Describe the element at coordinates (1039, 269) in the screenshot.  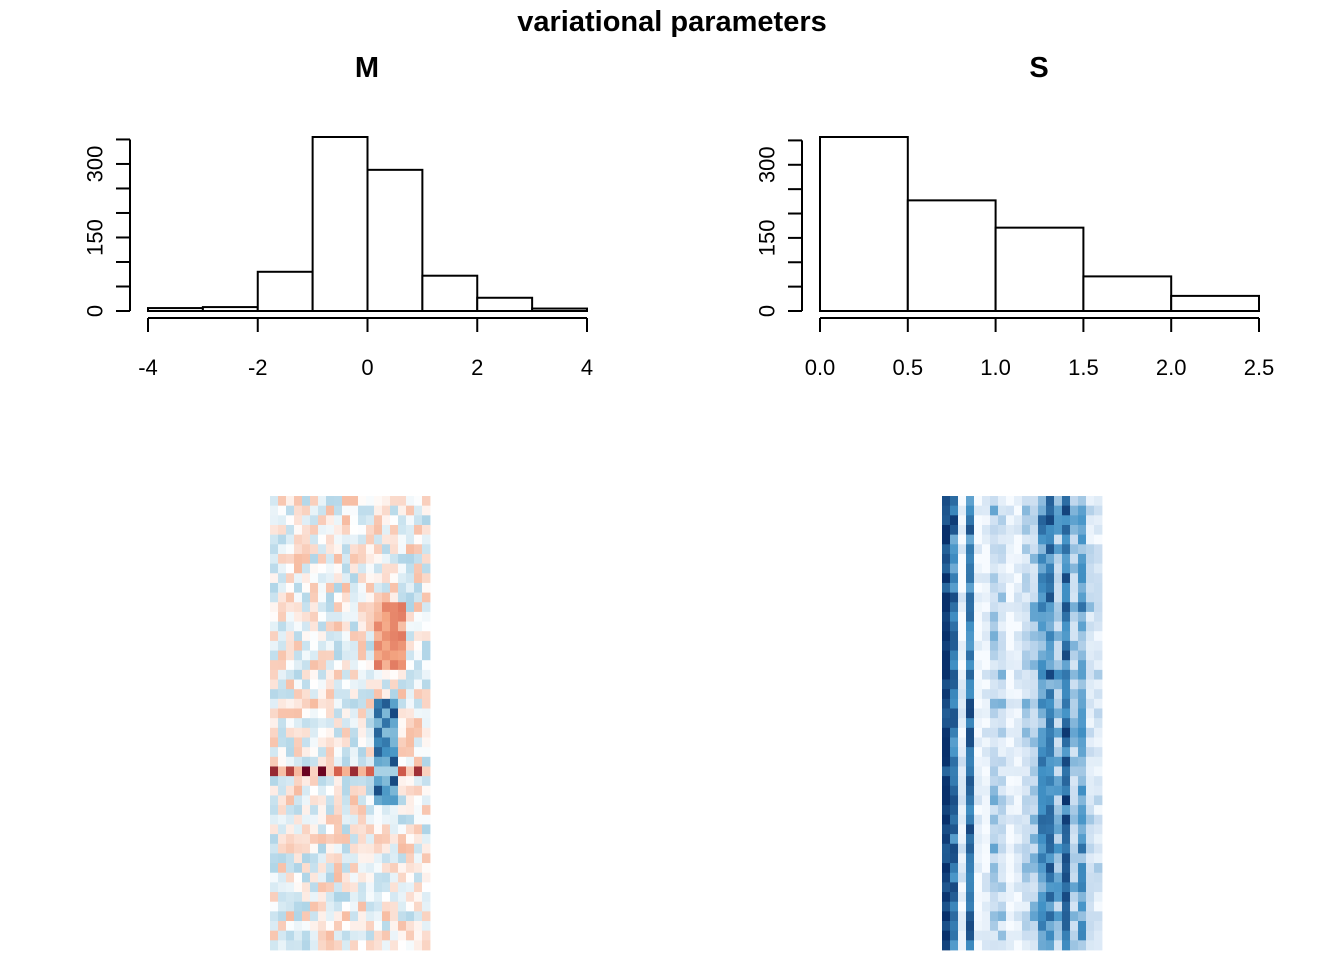
I see `histogram-s-bar` at that location.